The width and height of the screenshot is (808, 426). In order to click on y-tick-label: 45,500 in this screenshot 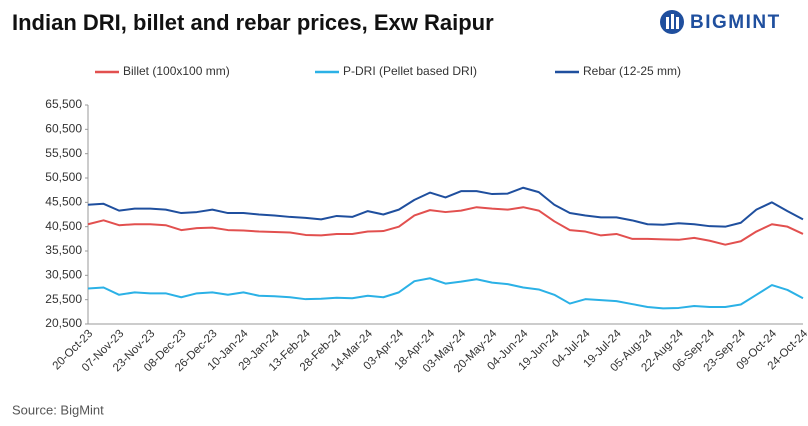, I will do `click(63, 202)`.